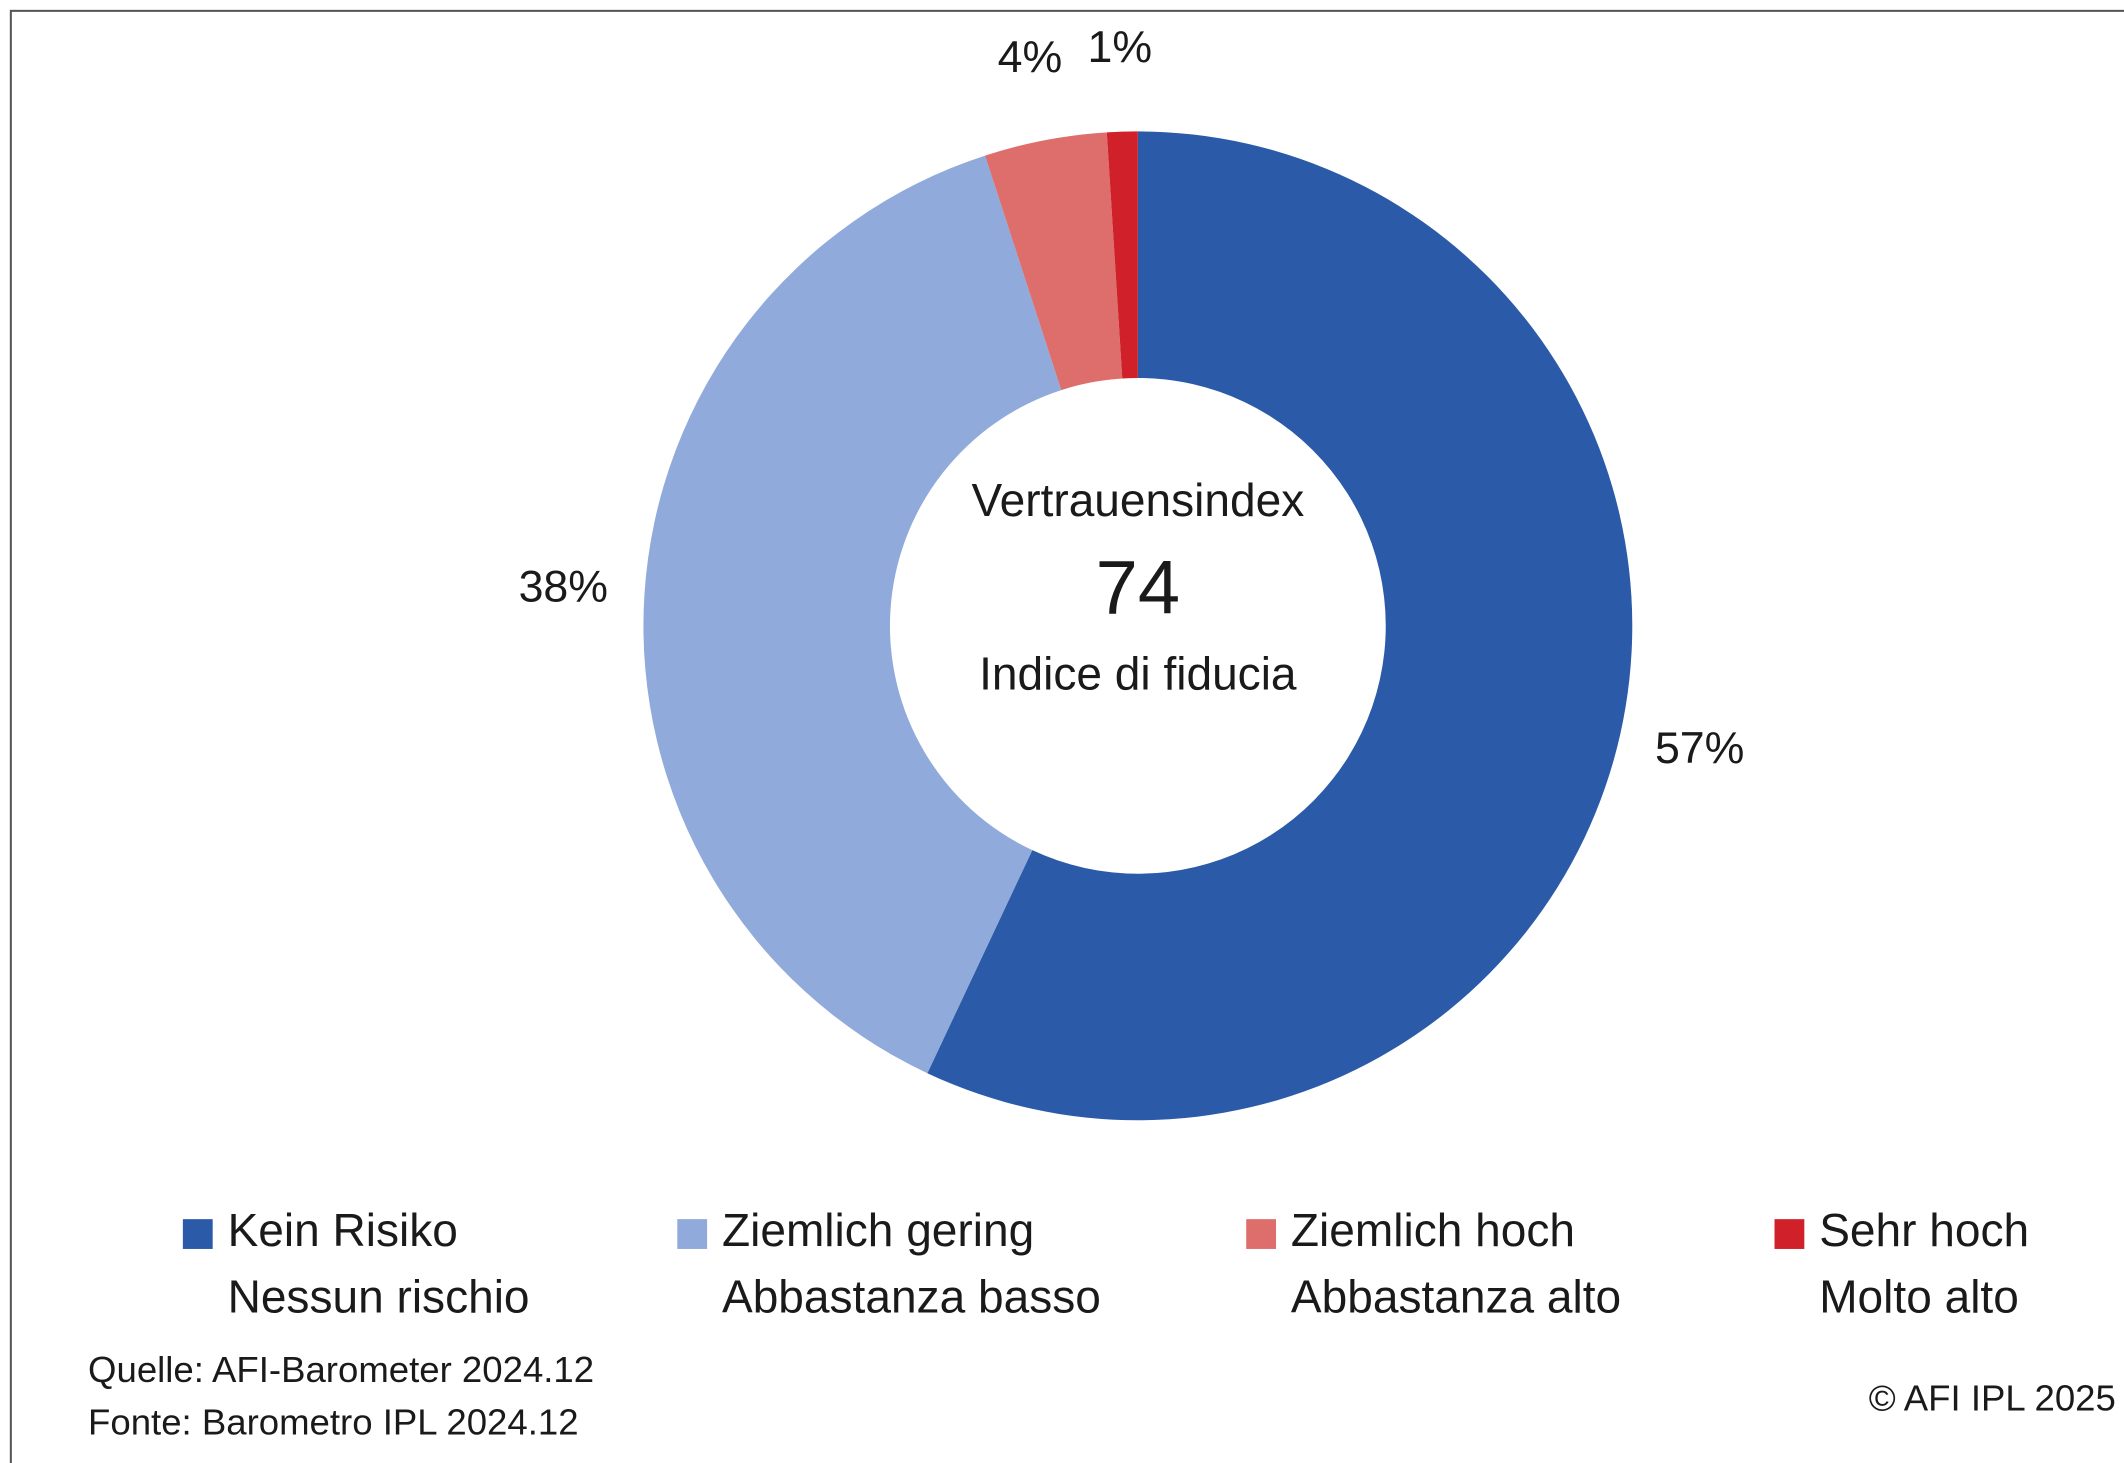  I want to click on legend-label: Abbastanza basso, so click(911, 1297).